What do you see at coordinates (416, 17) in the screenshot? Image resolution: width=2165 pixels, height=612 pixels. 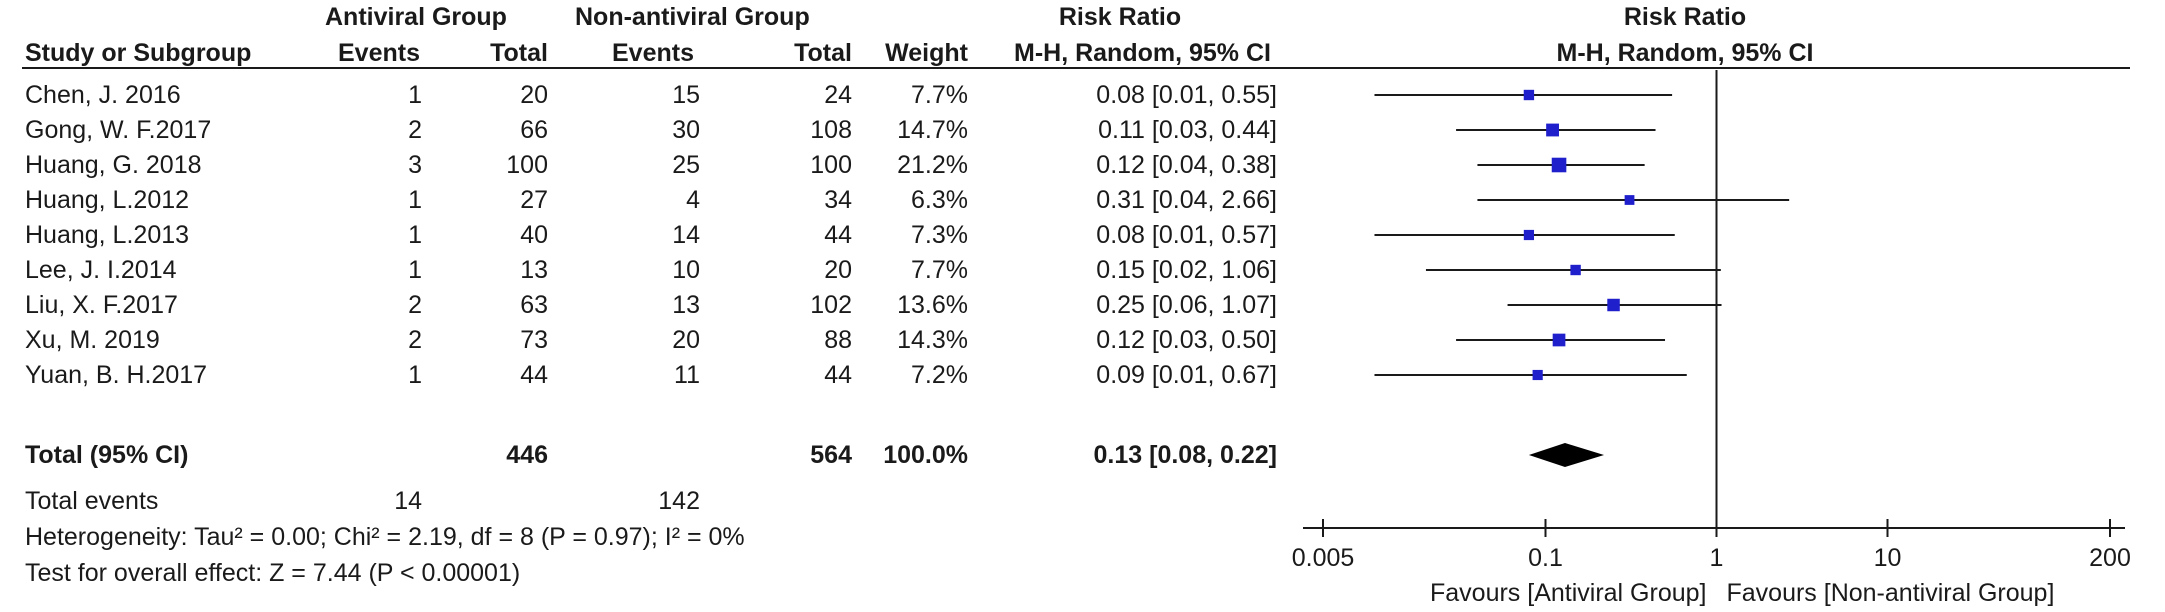 I see `group-a-header: Antiviral Group` at bounding box center [416, 17].